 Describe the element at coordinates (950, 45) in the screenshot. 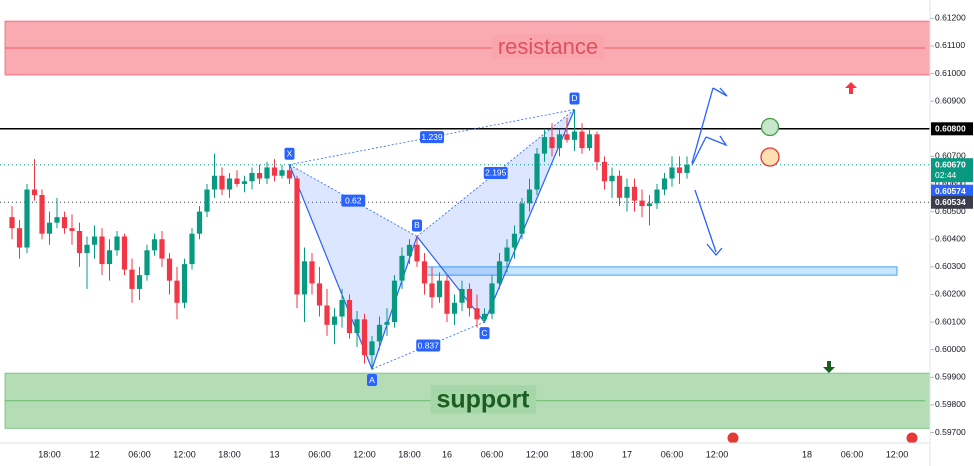

I see `y-tick-label: 0.61100` at that location.